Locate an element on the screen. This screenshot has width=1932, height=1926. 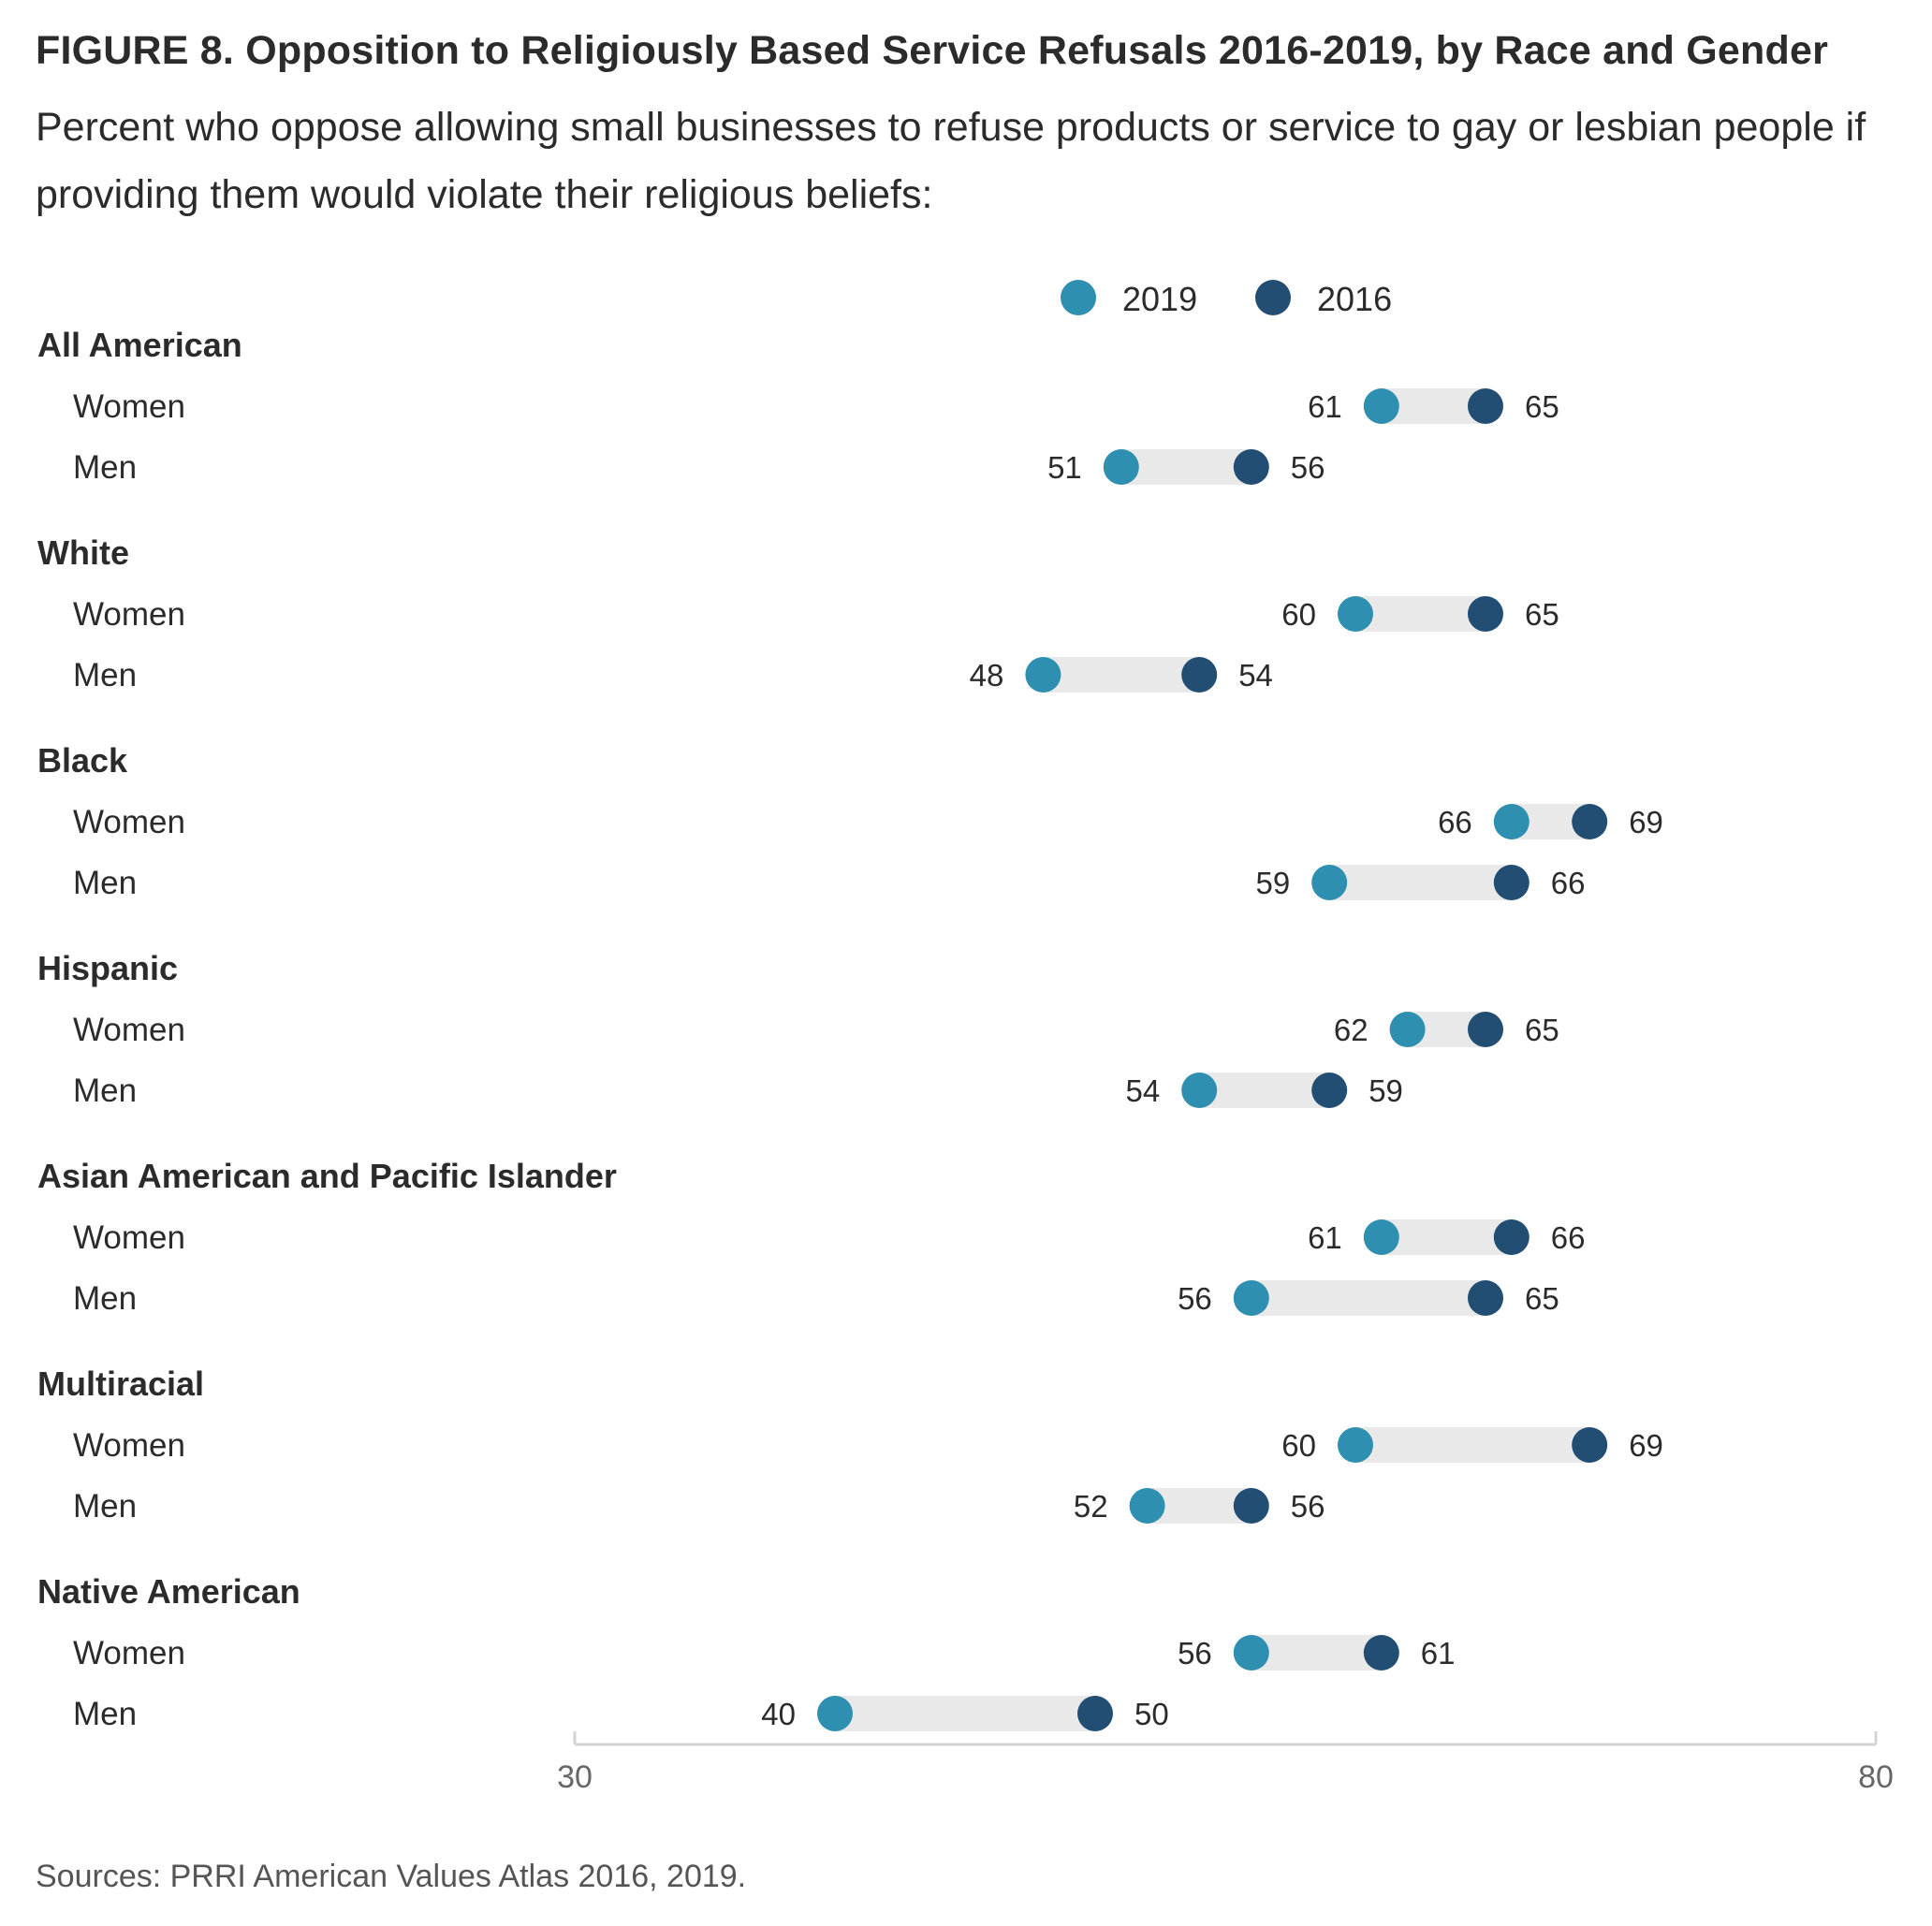
data-label-2016: 59 is located at coordinates (1385, 1090).